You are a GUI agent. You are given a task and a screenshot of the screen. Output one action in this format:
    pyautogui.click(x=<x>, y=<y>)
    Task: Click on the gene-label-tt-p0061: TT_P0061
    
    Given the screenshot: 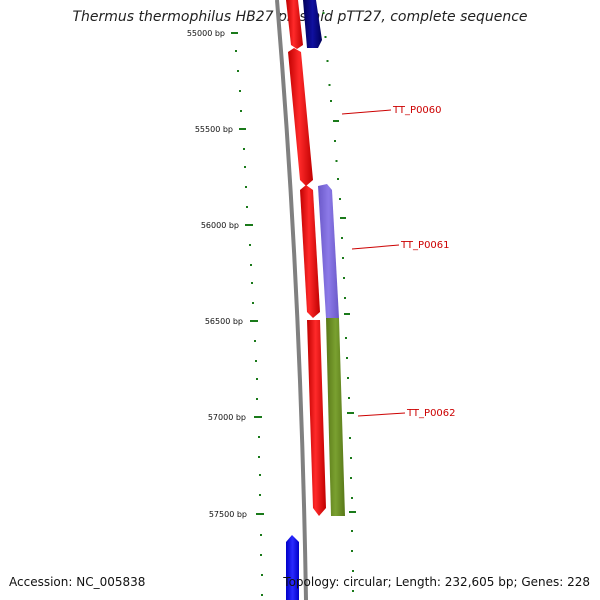 What is the action you would take?
    pyautogui.click(x=425, y=245)
    